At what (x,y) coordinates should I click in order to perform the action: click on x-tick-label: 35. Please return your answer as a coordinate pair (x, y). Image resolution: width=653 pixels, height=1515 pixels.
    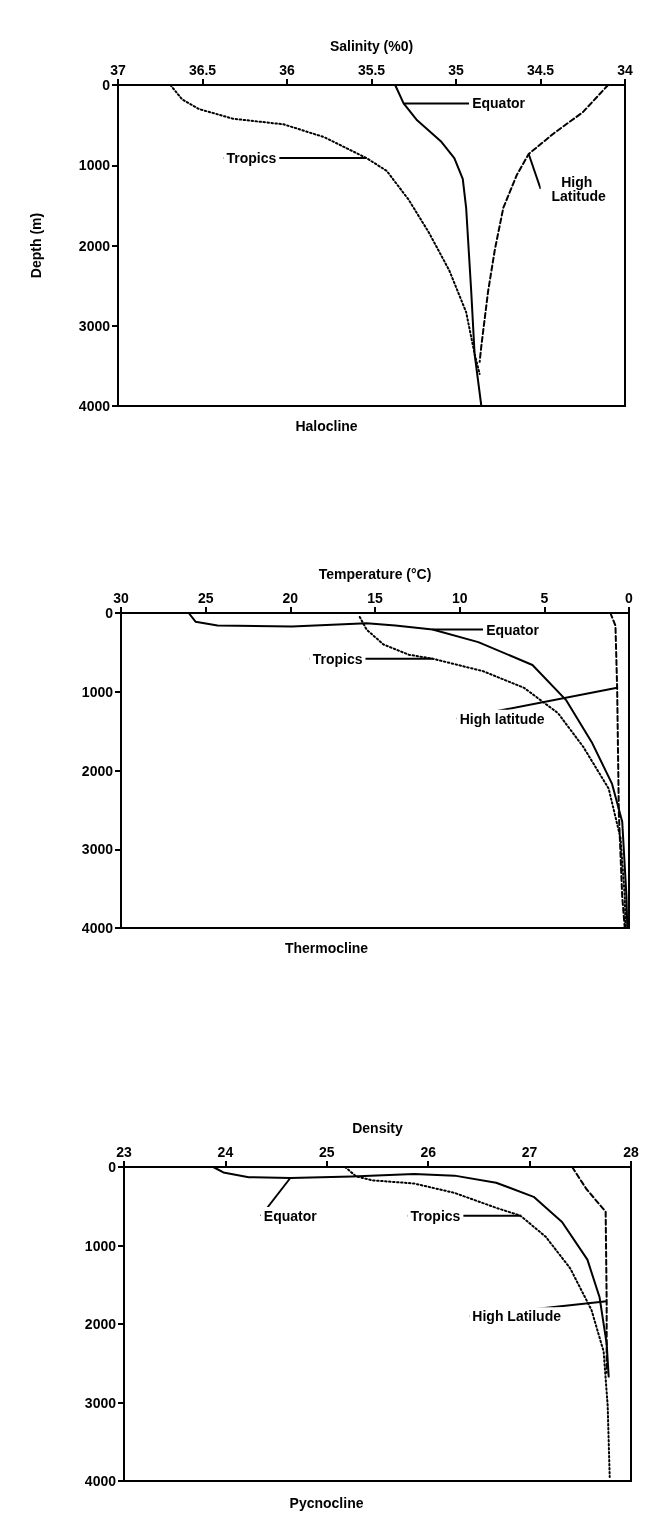
    Looking at the image, I should click on (456, 70).